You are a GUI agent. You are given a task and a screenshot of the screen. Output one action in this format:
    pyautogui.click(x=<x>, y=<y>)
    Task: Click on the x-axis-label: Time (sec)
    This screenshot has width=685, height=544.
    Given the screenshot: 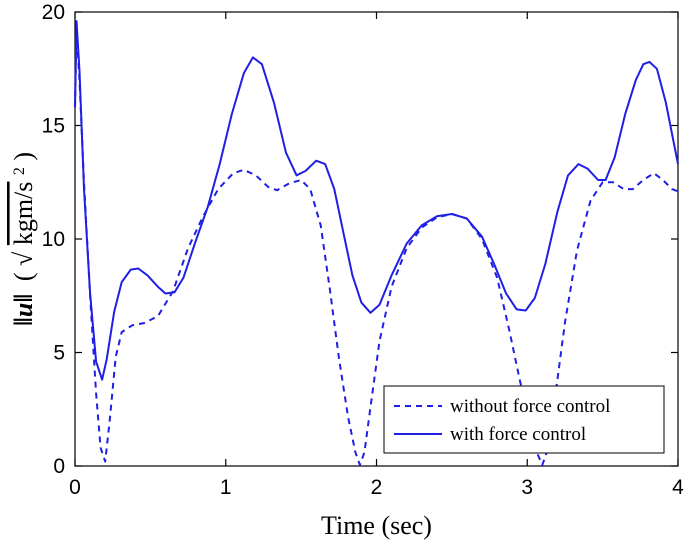 What is the action you would take?
    pyautogui.click(x=376, y=525)
    